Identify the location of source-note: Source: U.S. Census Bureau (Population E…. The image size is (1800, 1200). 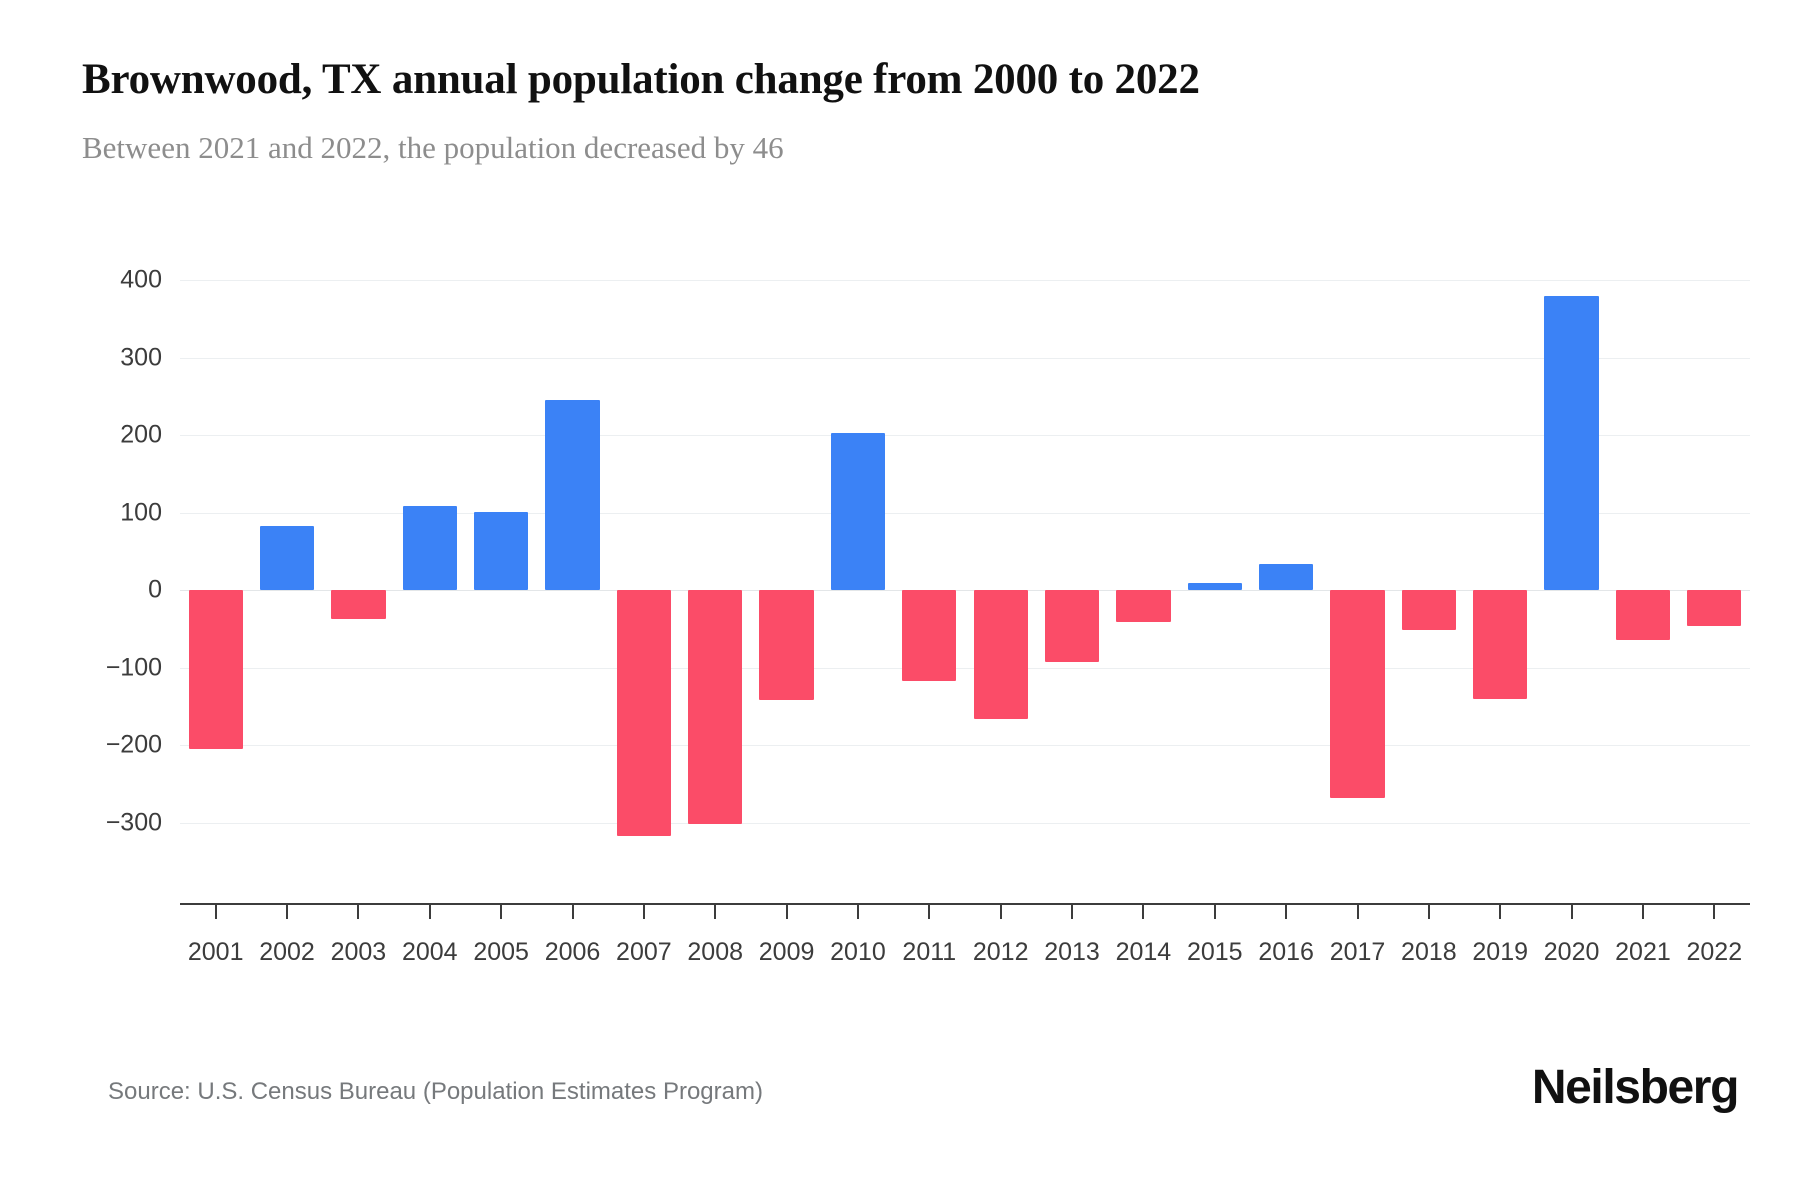
(435, 1091).